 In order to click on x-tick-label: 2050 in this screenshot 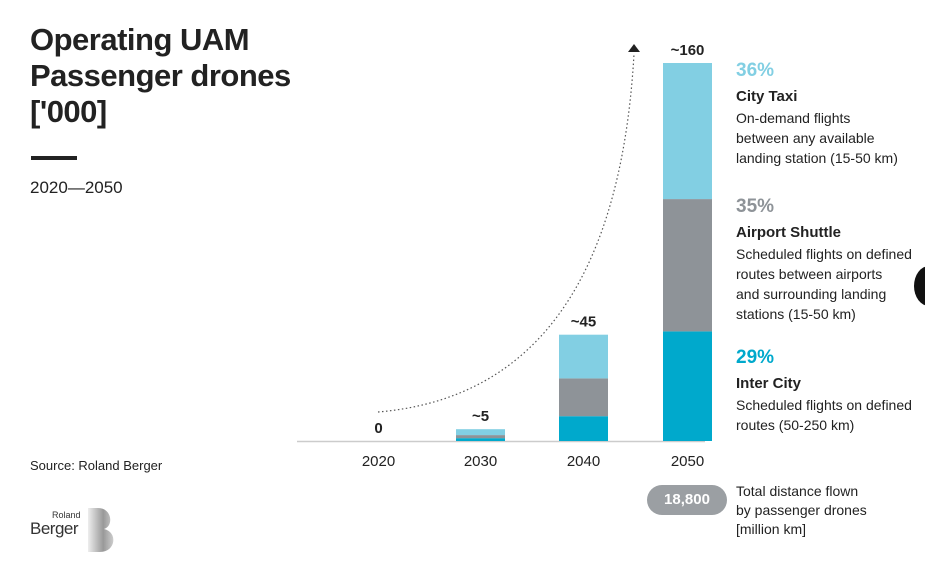, I will do `click(687, 461)`.